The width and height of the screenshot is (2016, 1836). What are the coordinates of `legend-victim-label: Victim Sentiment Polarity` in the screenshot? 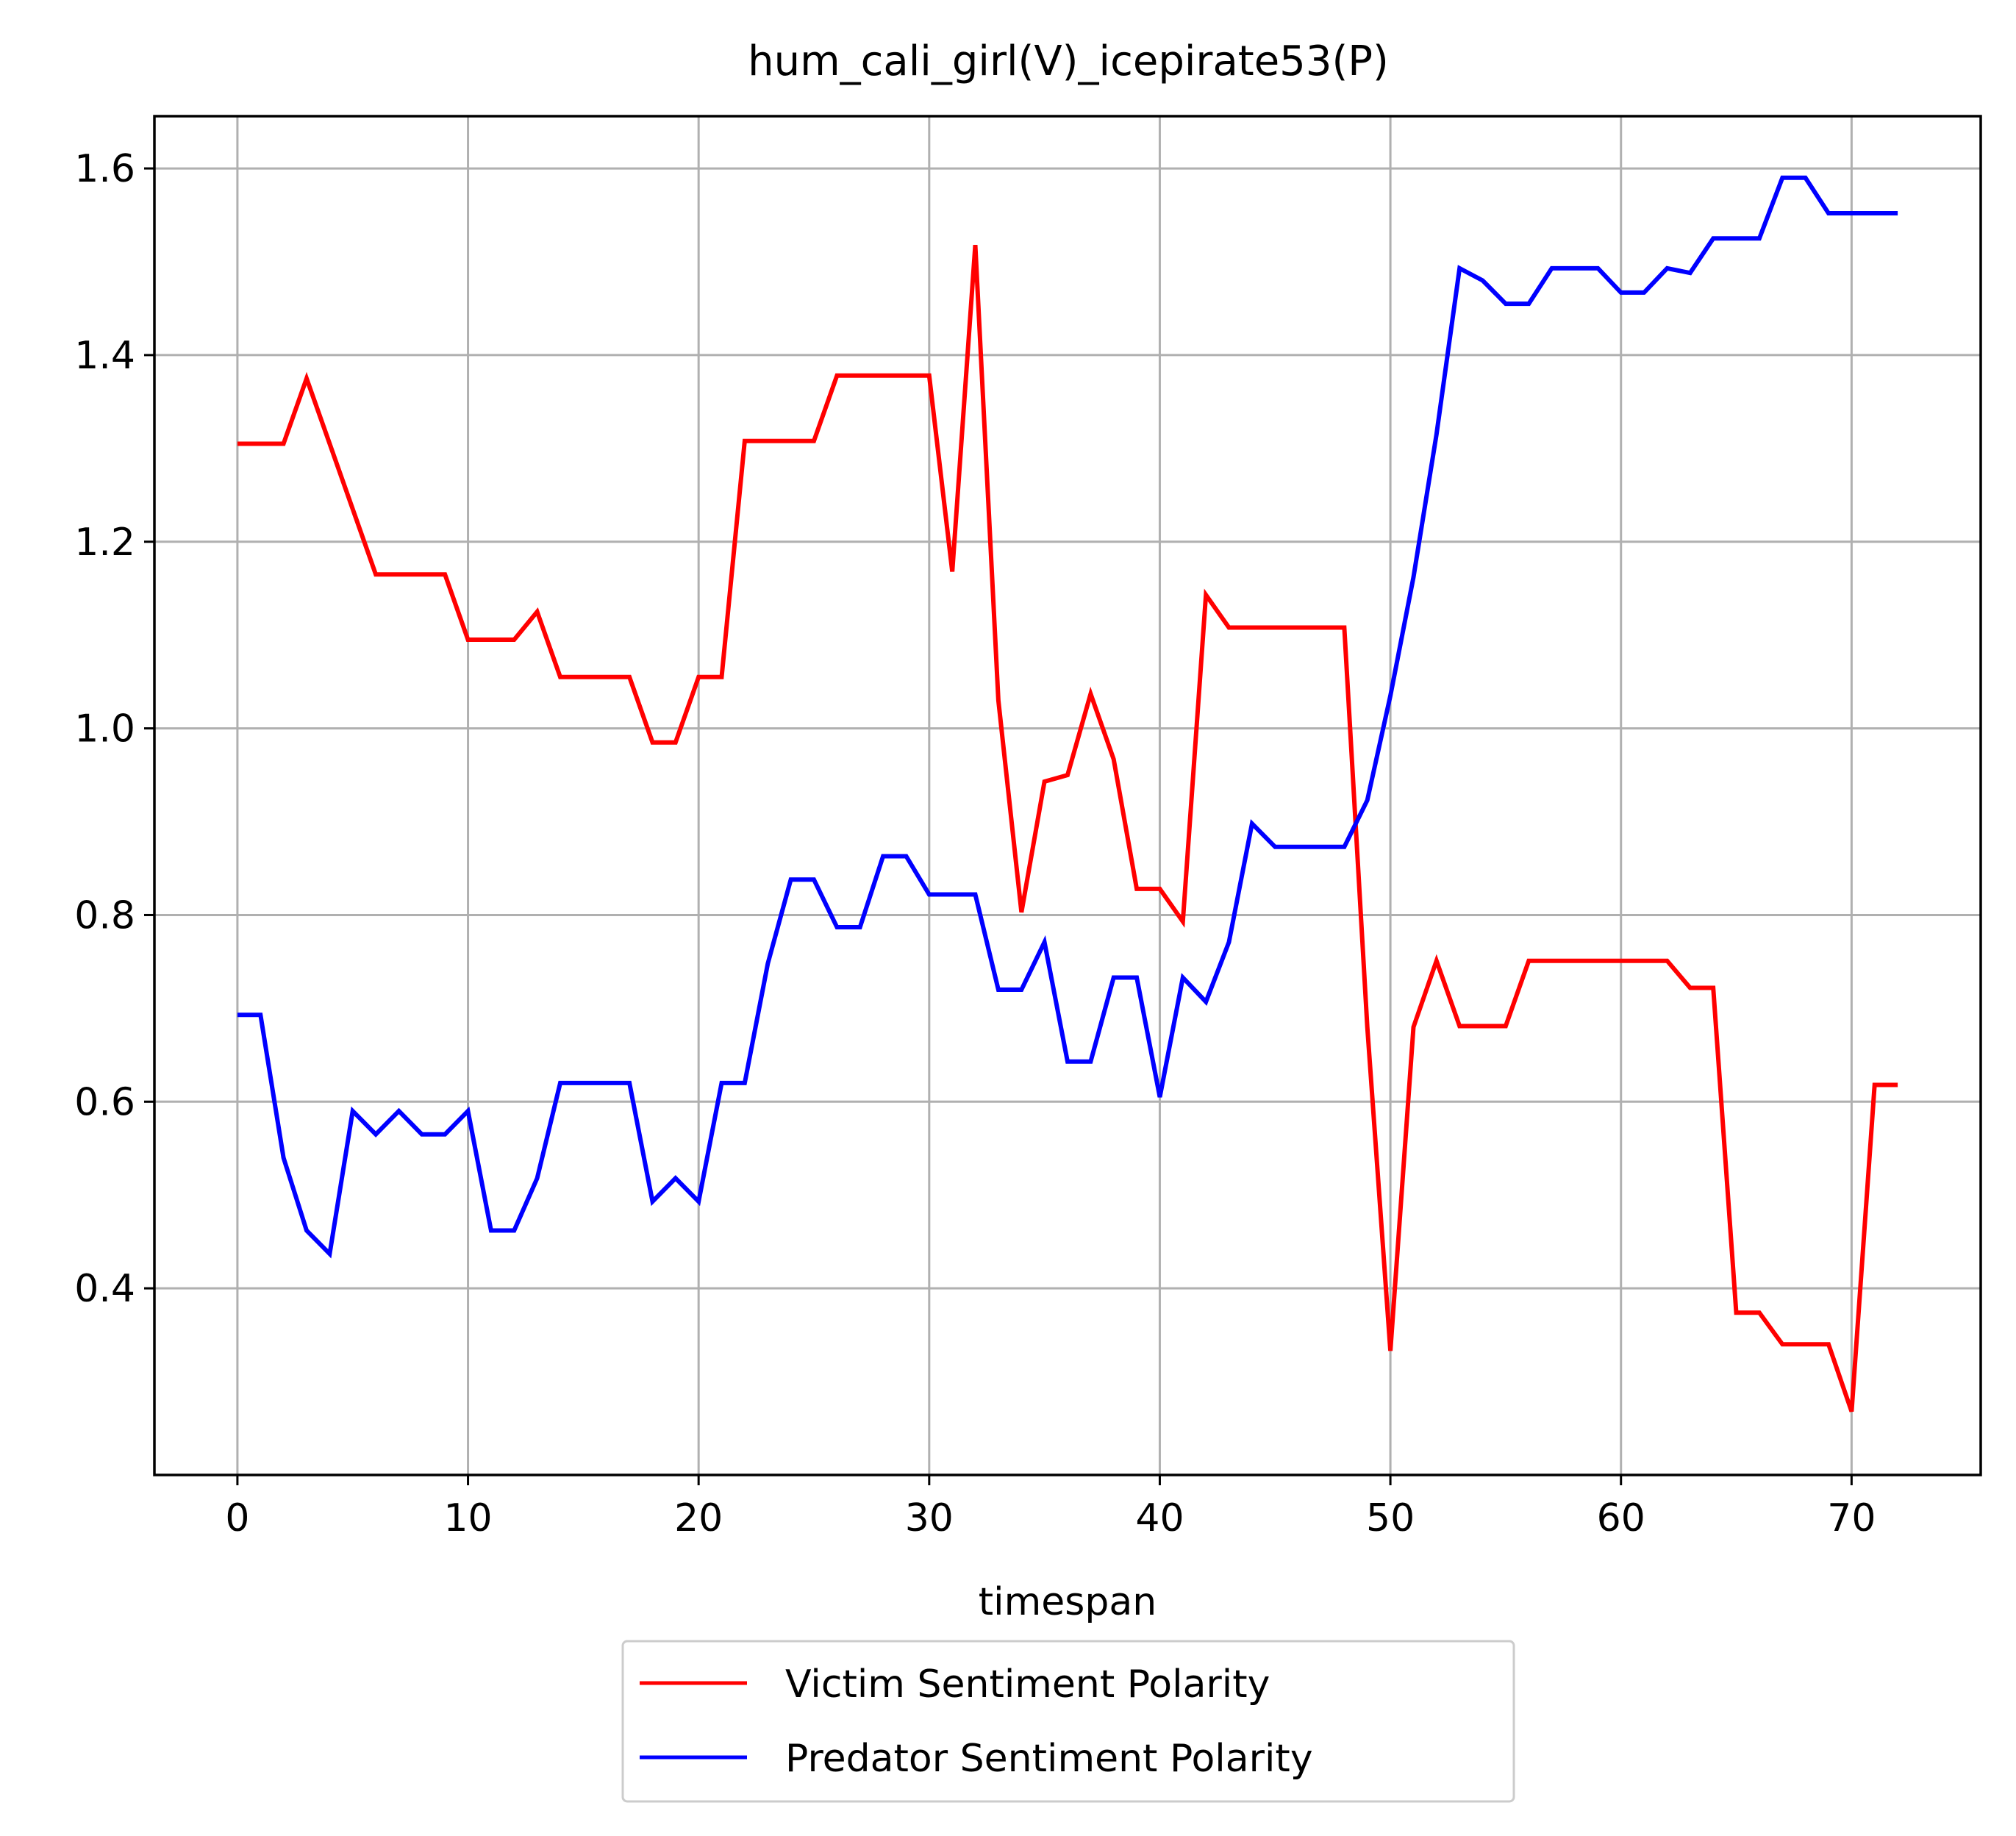 It's located at (1027, 1684).